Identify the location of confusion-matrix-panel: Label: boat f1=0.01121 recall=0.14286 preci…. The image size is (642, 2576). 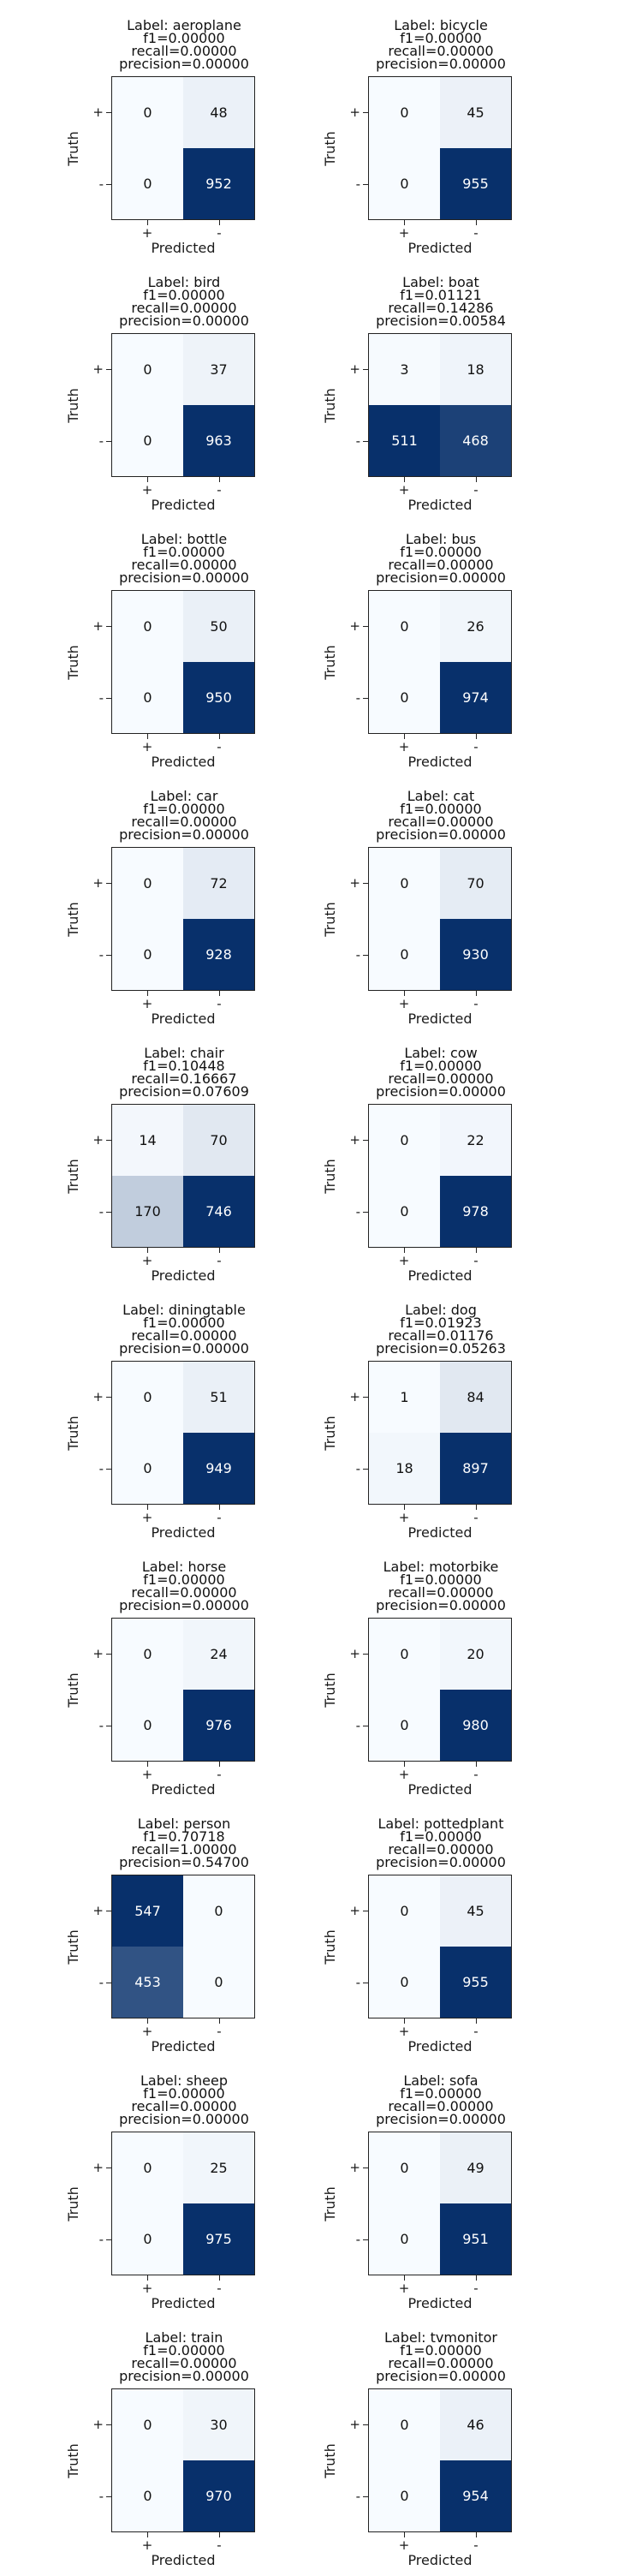
(440, 396).